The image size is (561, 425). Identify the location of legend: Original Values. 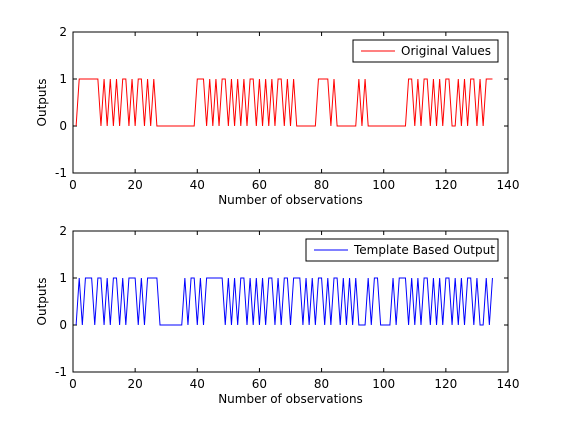
(425, 51).